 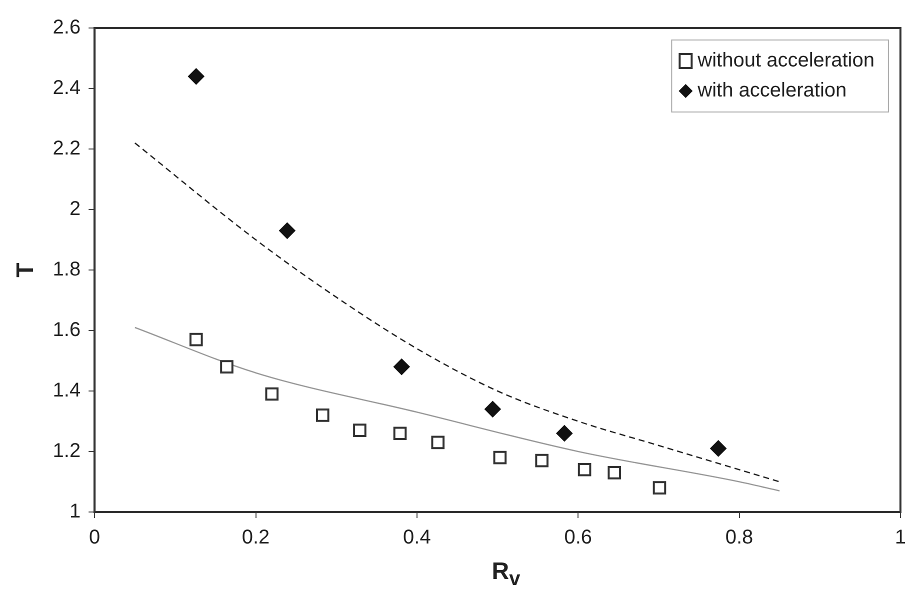 What do you see at coordinates (417, 537) in the screenshot?
I see `x-tick-label: 0.4` at bounding box center [417, 537].